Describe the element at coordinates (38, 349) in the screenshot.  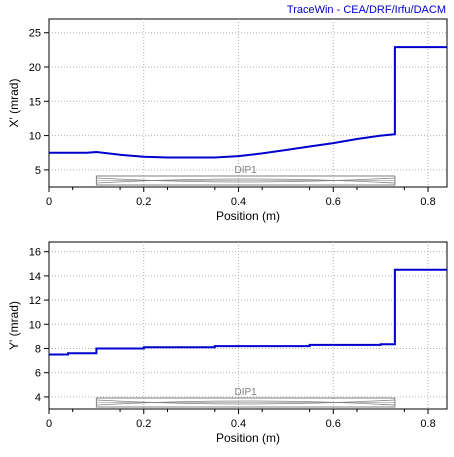
I see `y-tick-label: 8` at that location.